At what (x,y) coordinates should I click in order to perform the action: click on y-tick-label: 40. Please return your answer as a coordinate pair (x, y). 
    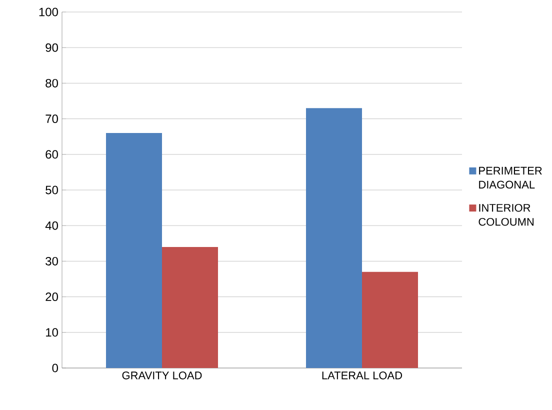
    Looking at the image, I should click on (51, 225).